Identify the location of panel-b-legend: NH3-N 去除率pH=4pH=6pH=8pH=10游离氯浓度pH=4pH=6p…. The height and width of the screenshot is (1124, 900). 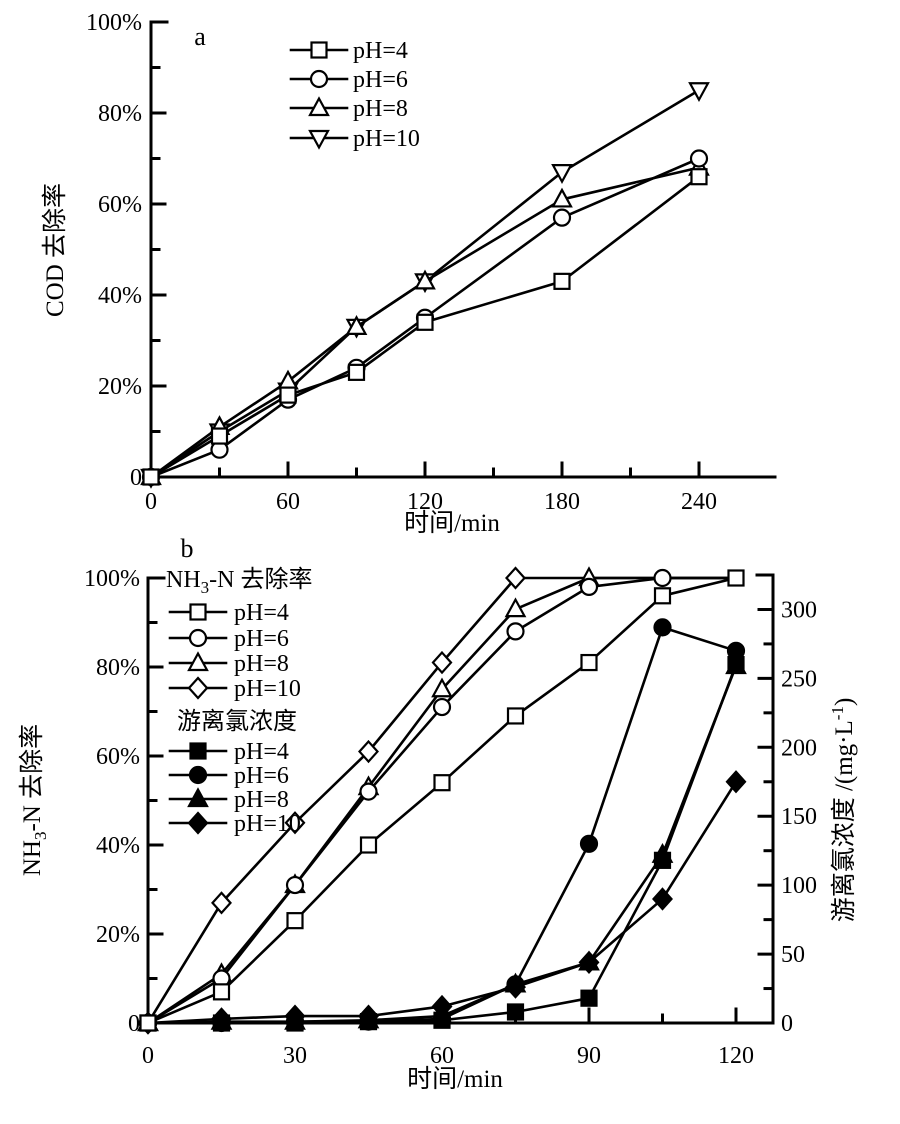
(239, 701).